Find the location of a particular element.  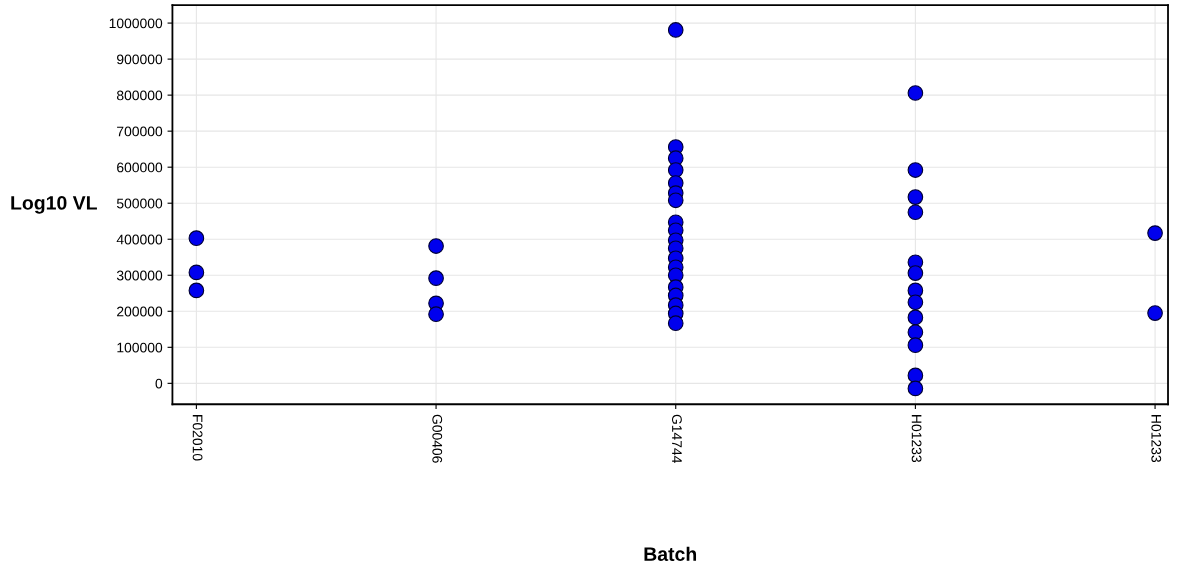

x-tick-label: F02010 is located at coordinates (197, 438).